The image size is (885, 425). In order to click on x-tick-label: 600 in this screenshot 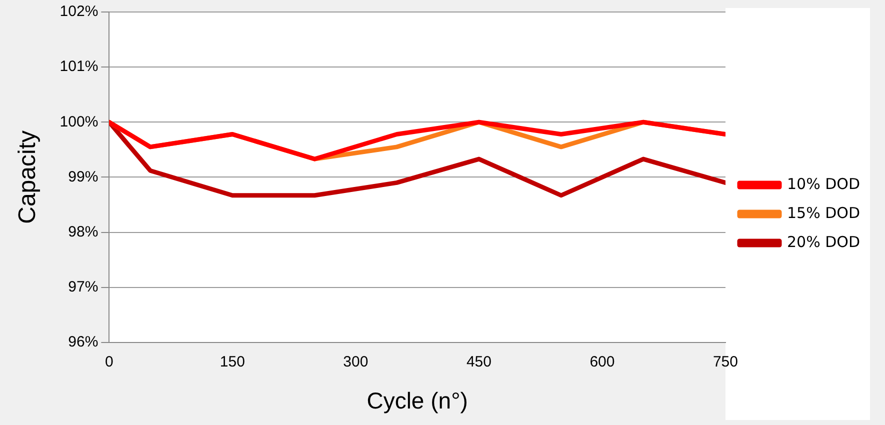, I will do `click(602, 362)`.